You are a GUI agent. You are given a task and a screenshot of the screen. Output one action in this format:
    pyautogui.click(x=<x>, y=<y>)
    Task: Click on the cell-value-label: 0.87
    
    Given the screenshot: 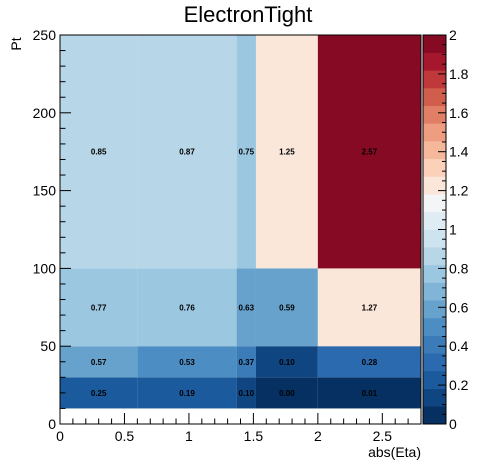 What is the action you would take?
    pyautogui.click(x=187, y=152)
    